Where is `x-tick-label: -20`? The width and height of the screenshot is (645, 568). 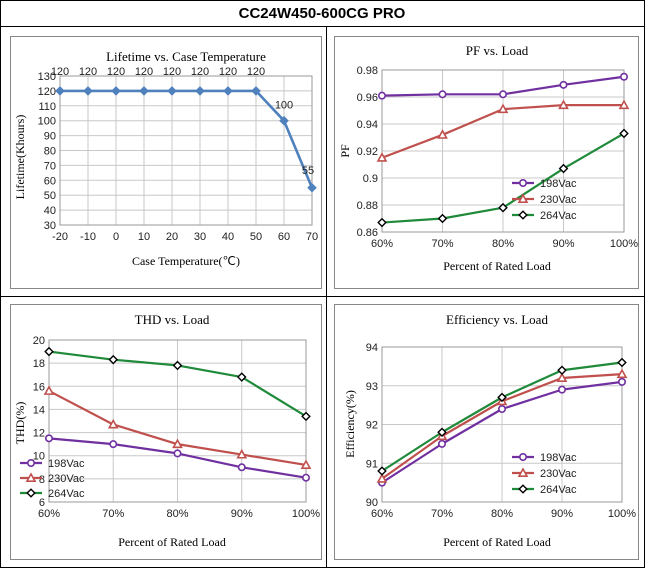 x-tick-label: -20 is located at coordinates (60, 237).